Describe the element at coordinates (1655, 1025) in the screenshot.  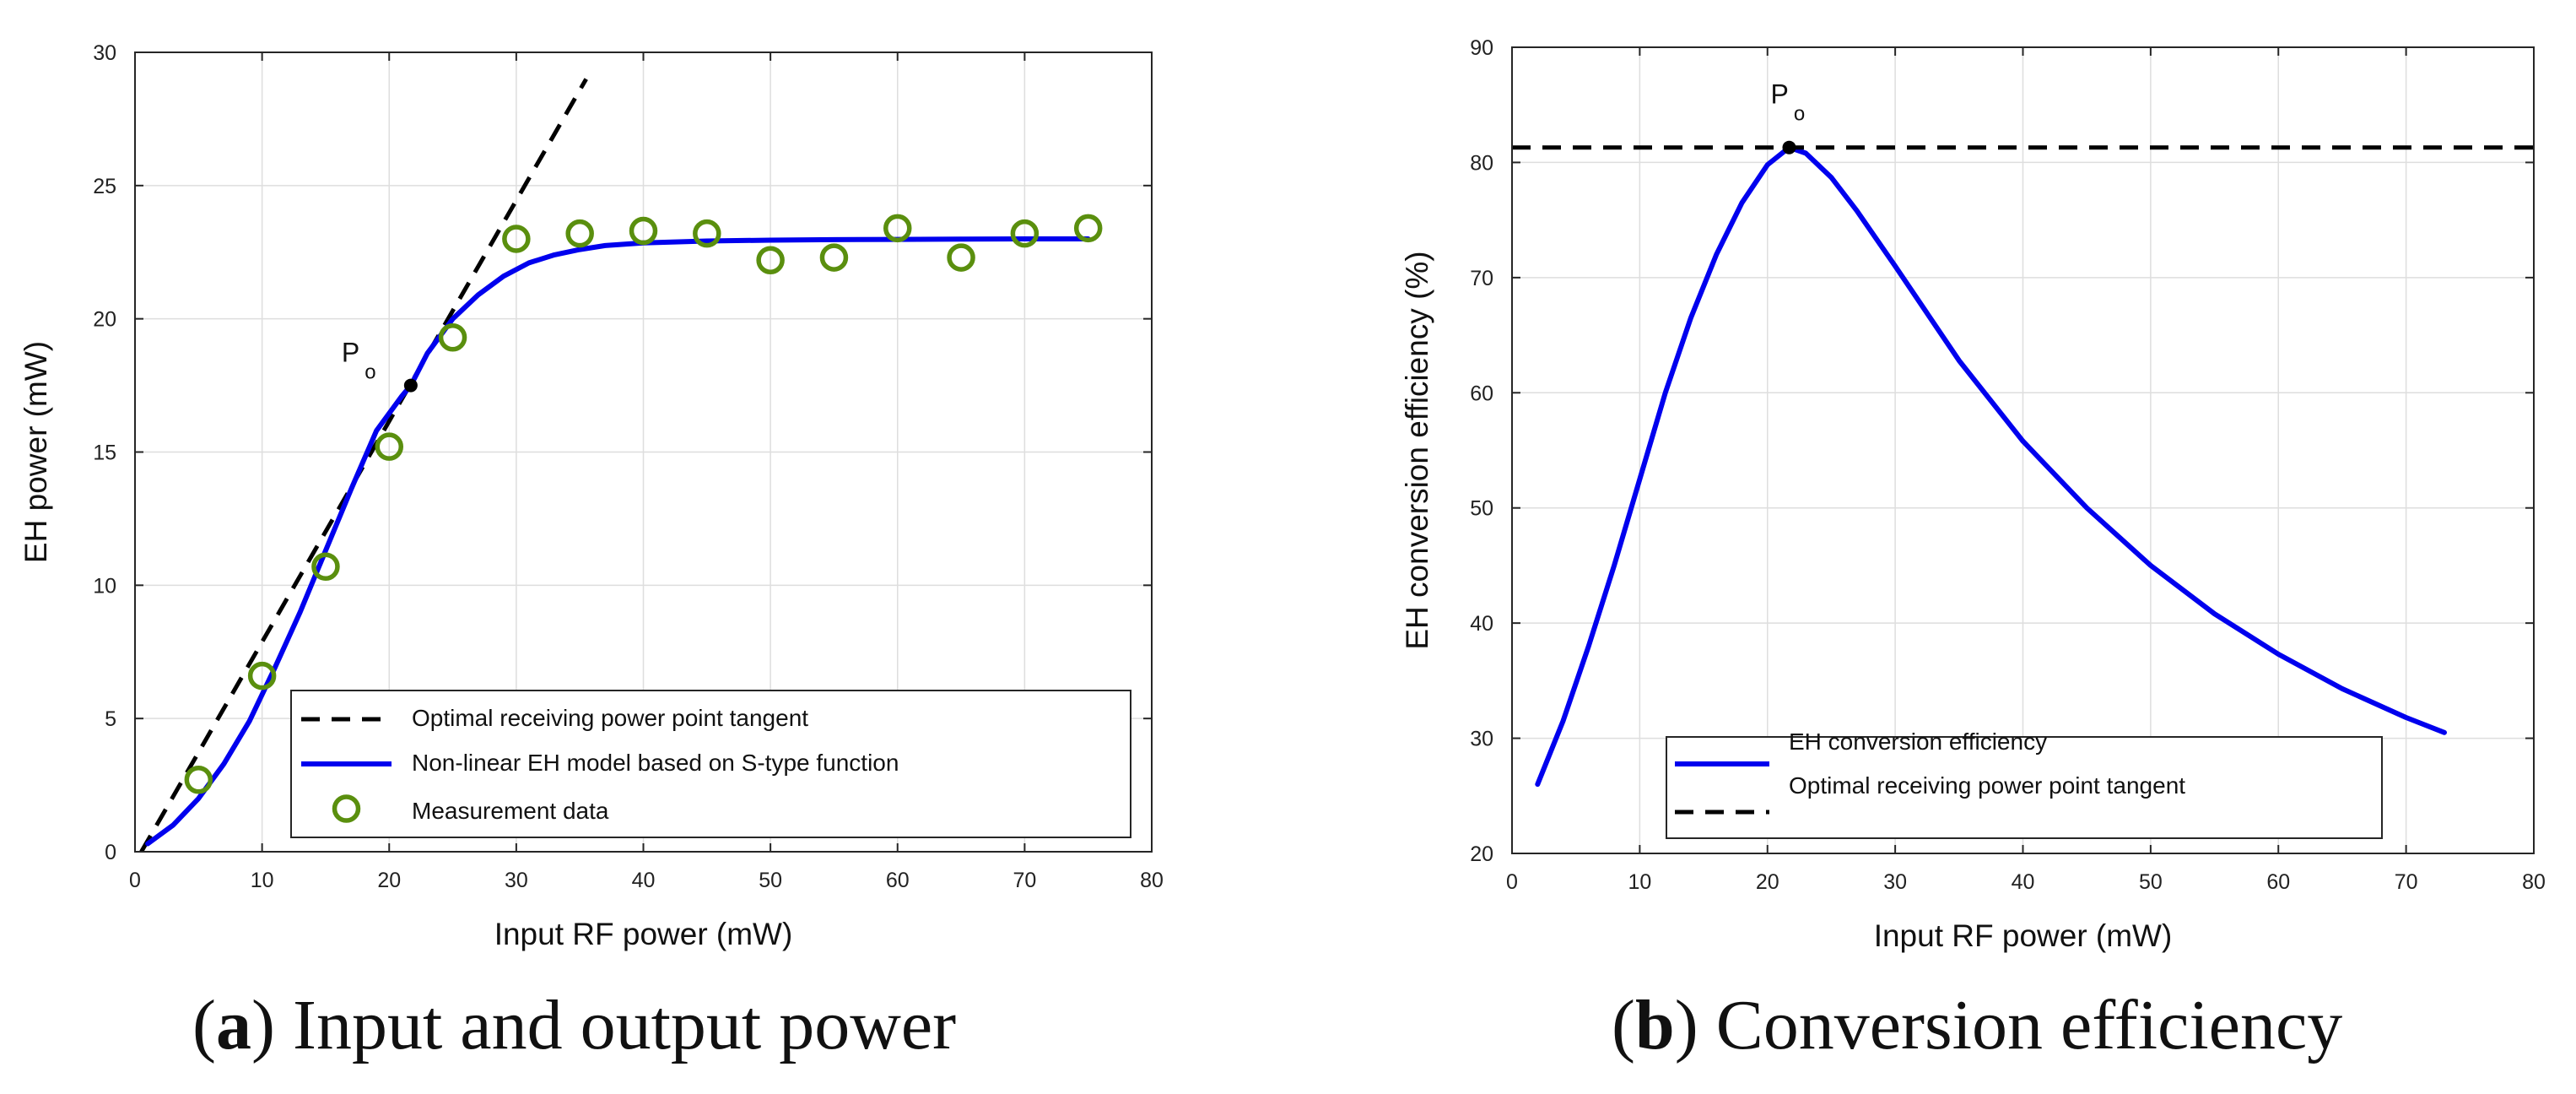
I see `caption-letter: b` at that location.